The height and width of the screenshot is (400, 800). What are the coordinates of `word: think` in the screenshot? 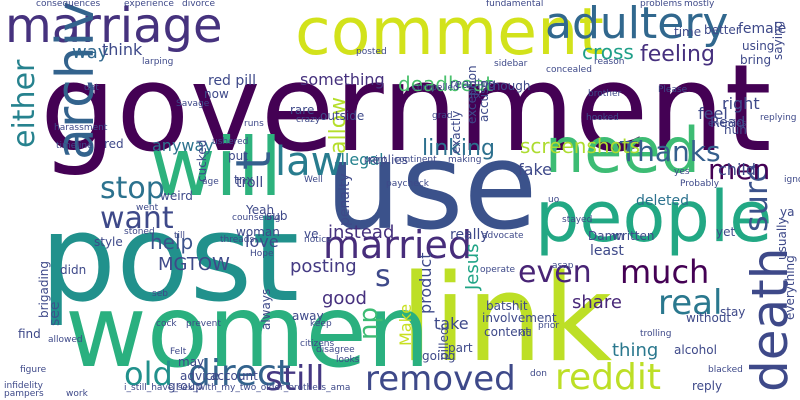 It's located at (122, 49).